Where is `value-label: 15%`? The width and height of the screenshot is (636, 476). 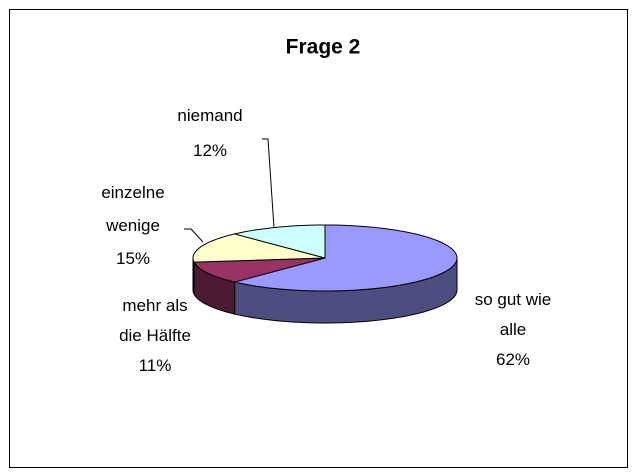
value-label: 15% is located at coordinates (133, 258).